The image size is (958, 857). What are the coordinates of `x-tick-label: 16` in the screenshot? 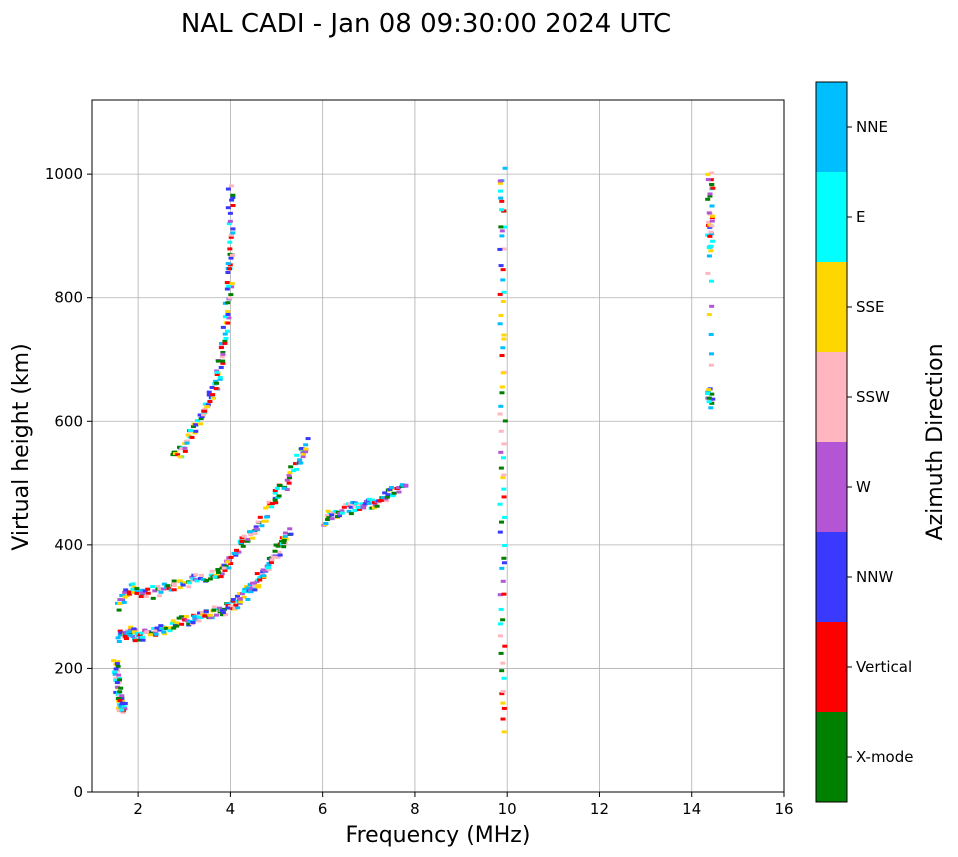 It's located at (783, 809).